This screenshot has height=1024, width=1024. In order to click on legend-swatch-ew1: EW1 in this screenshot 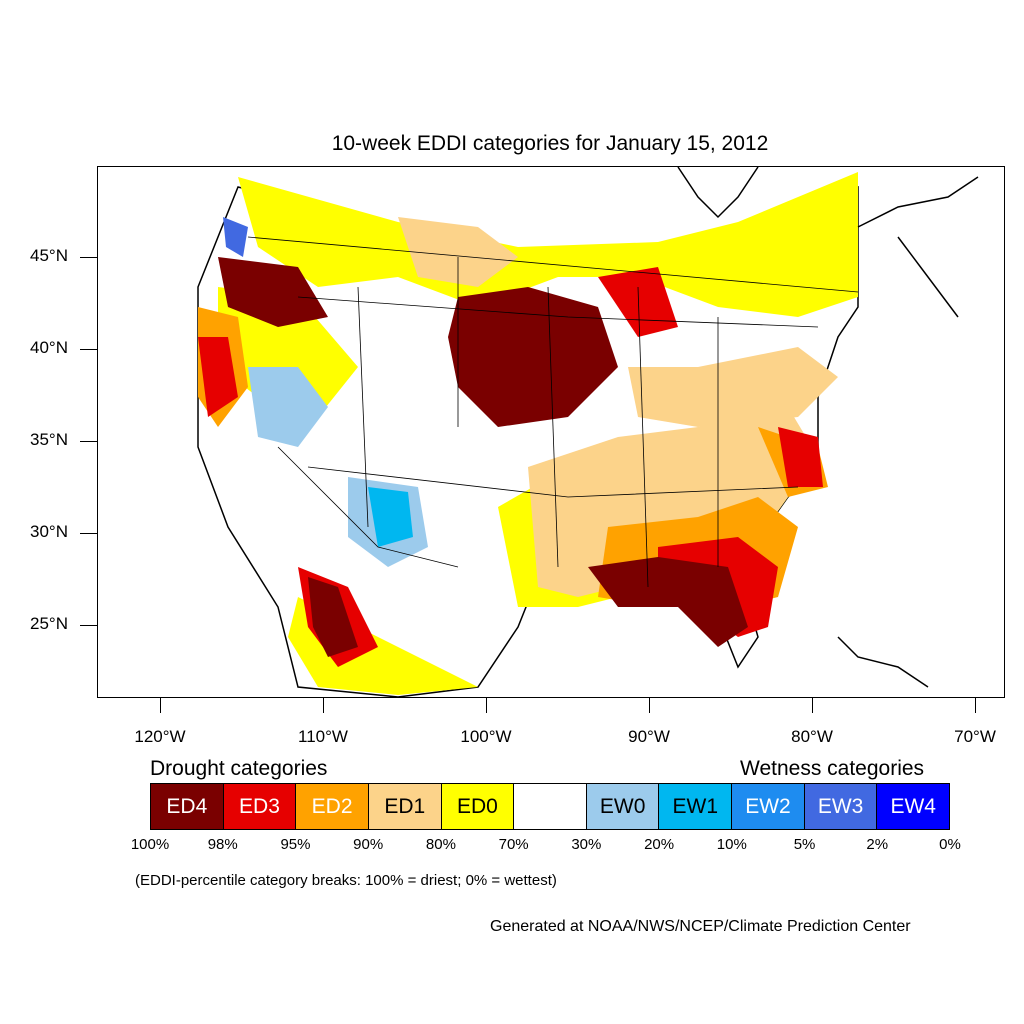, I will do `click(696, 806)`.